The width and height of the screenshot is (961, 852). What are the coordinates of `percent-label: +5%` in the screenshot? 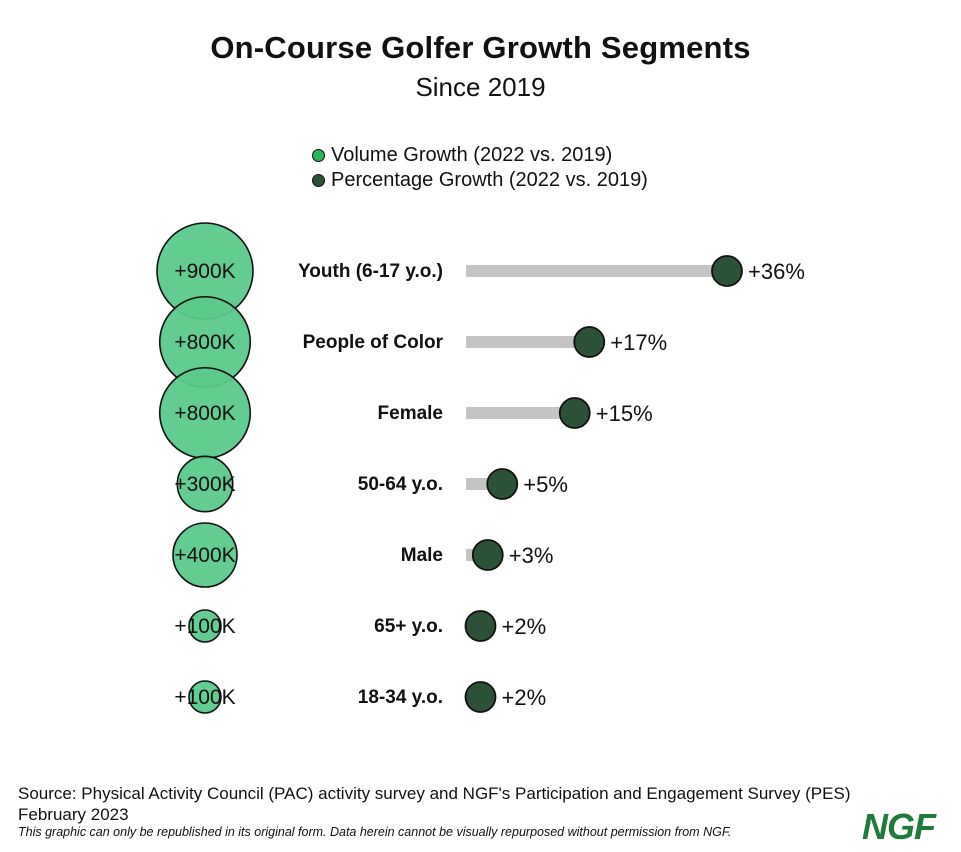 It's located at (545, 484).